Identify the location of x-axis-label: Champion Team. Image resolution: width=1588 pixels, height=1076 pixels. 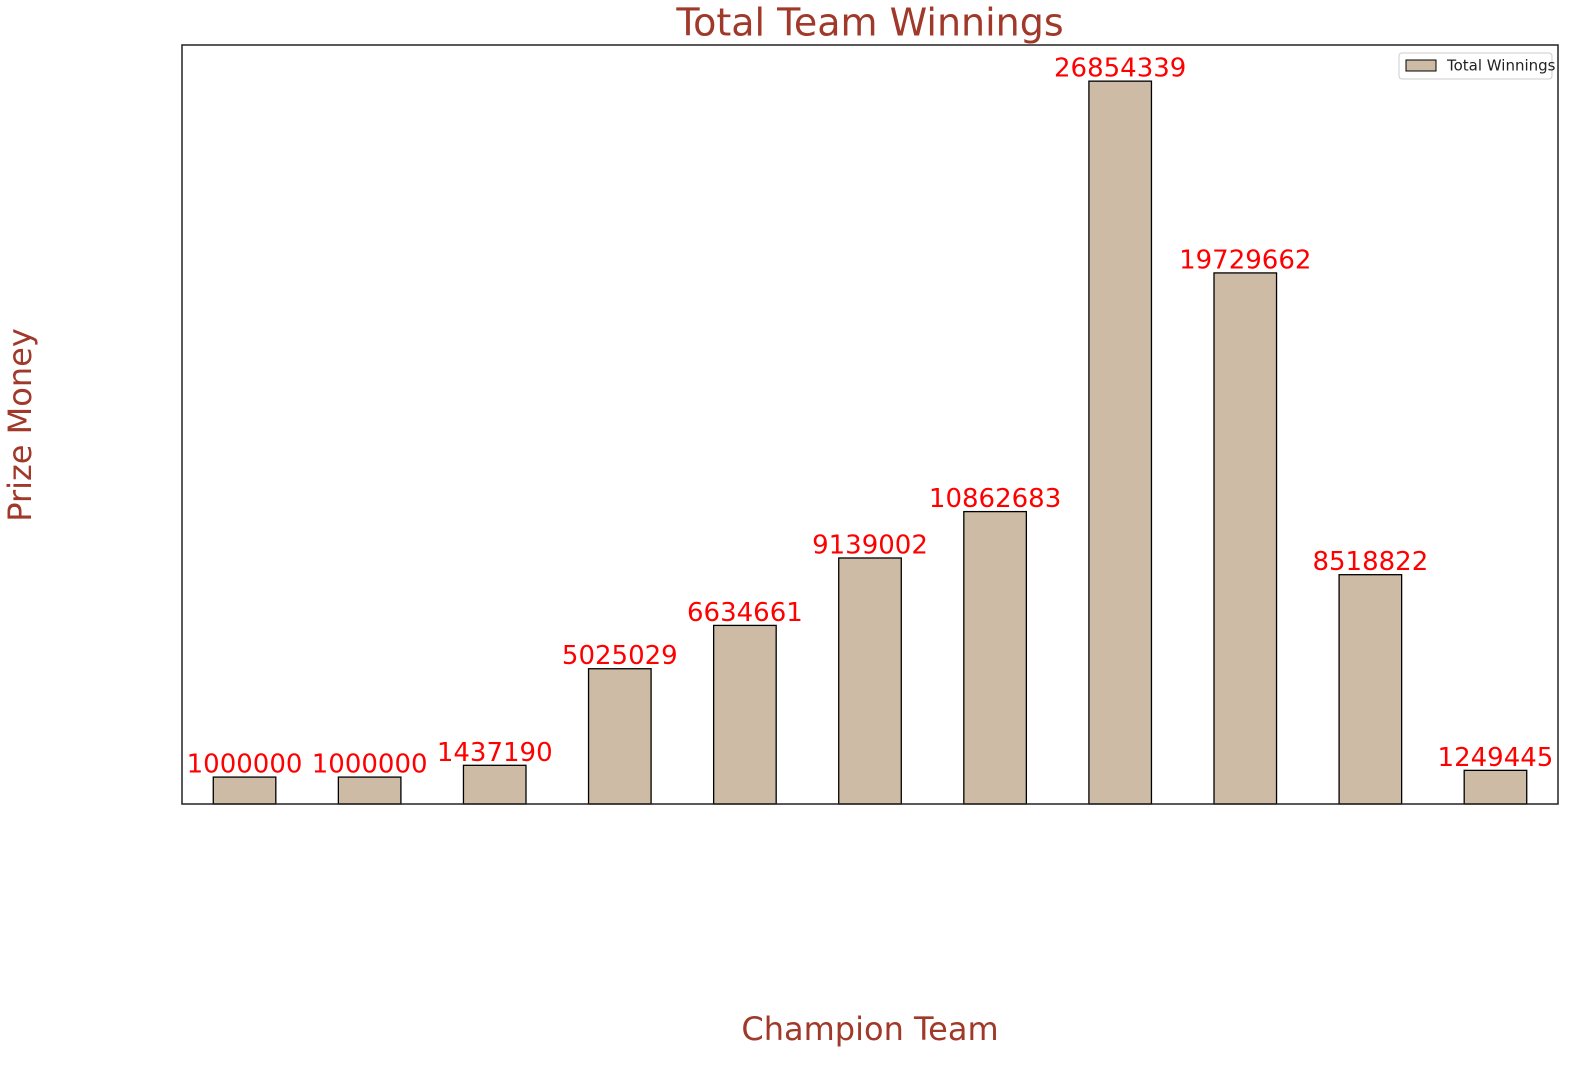
(869, 1029).